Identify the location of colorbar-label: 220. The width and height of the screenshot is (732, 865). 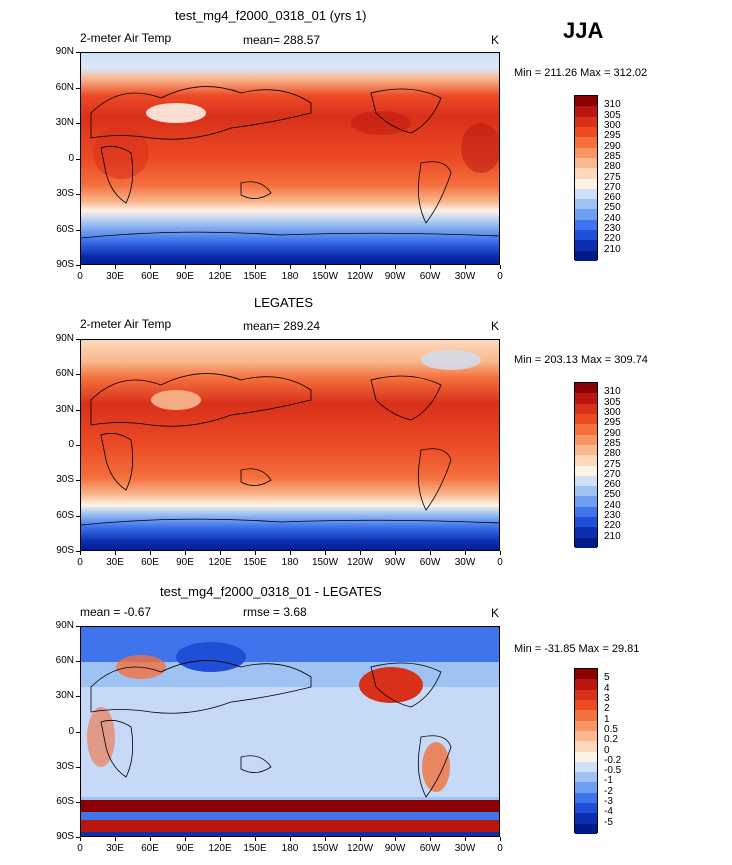
(612, 526).